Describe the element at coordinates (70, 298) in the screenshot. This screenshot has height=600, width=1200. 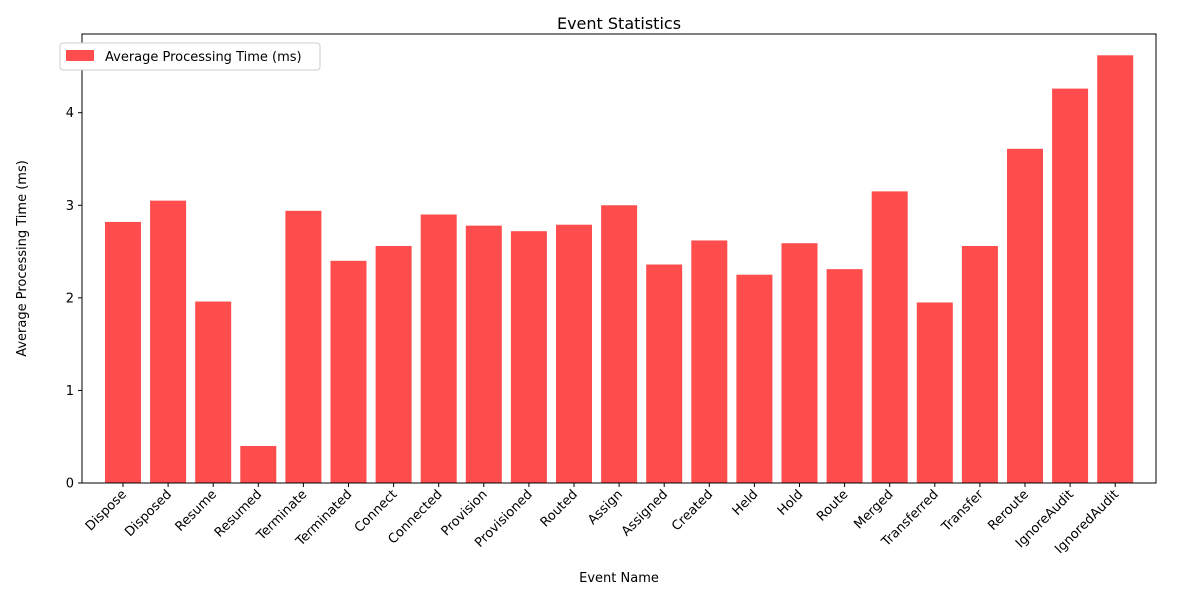
I see `y-tick-label: 2` at that location.